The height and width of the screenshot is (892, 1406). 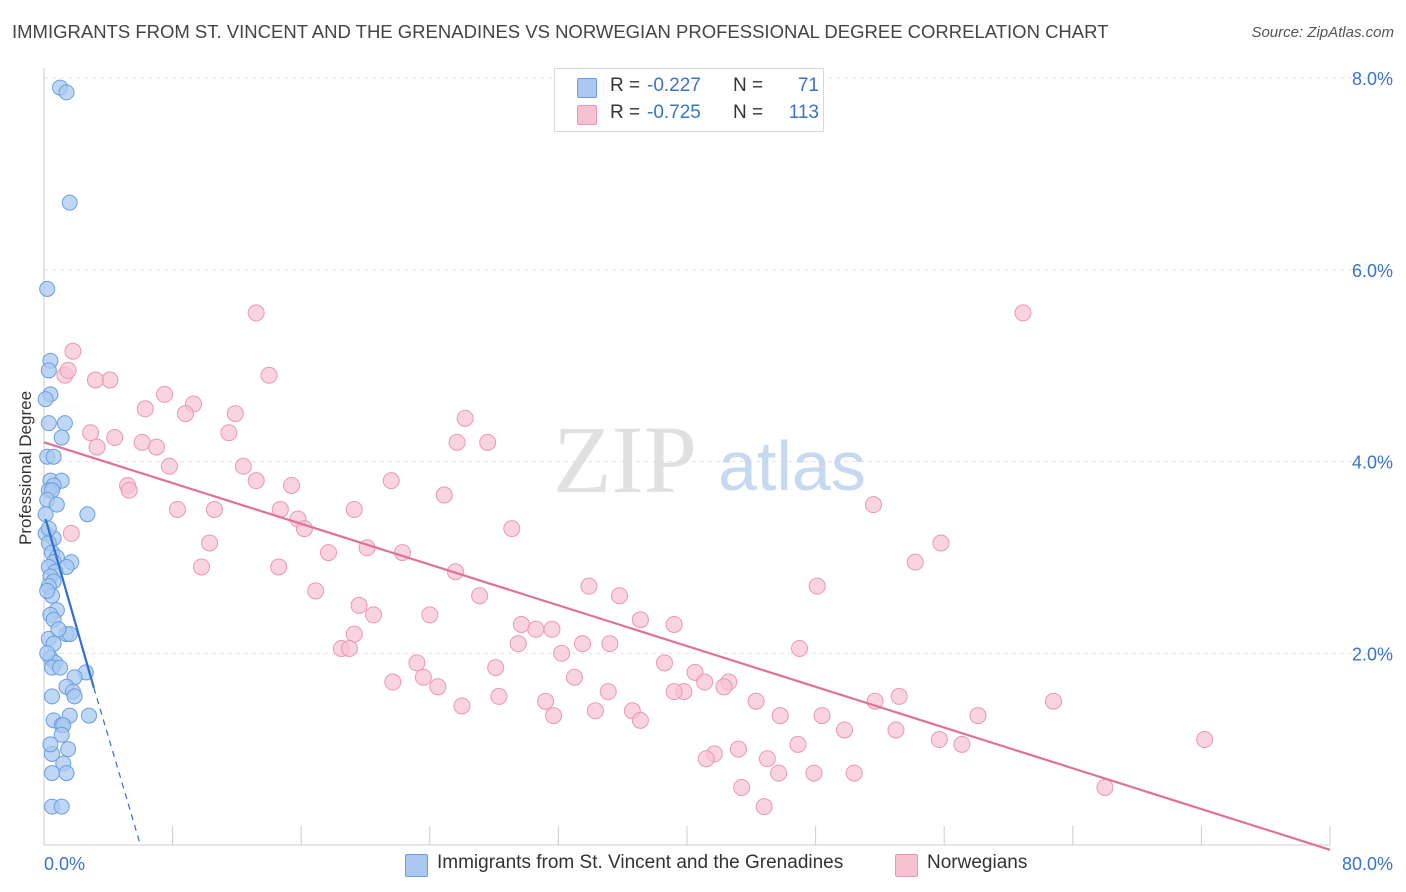 I want to click on y-tick-label: 4.0%, so click(x=1372, y=463).